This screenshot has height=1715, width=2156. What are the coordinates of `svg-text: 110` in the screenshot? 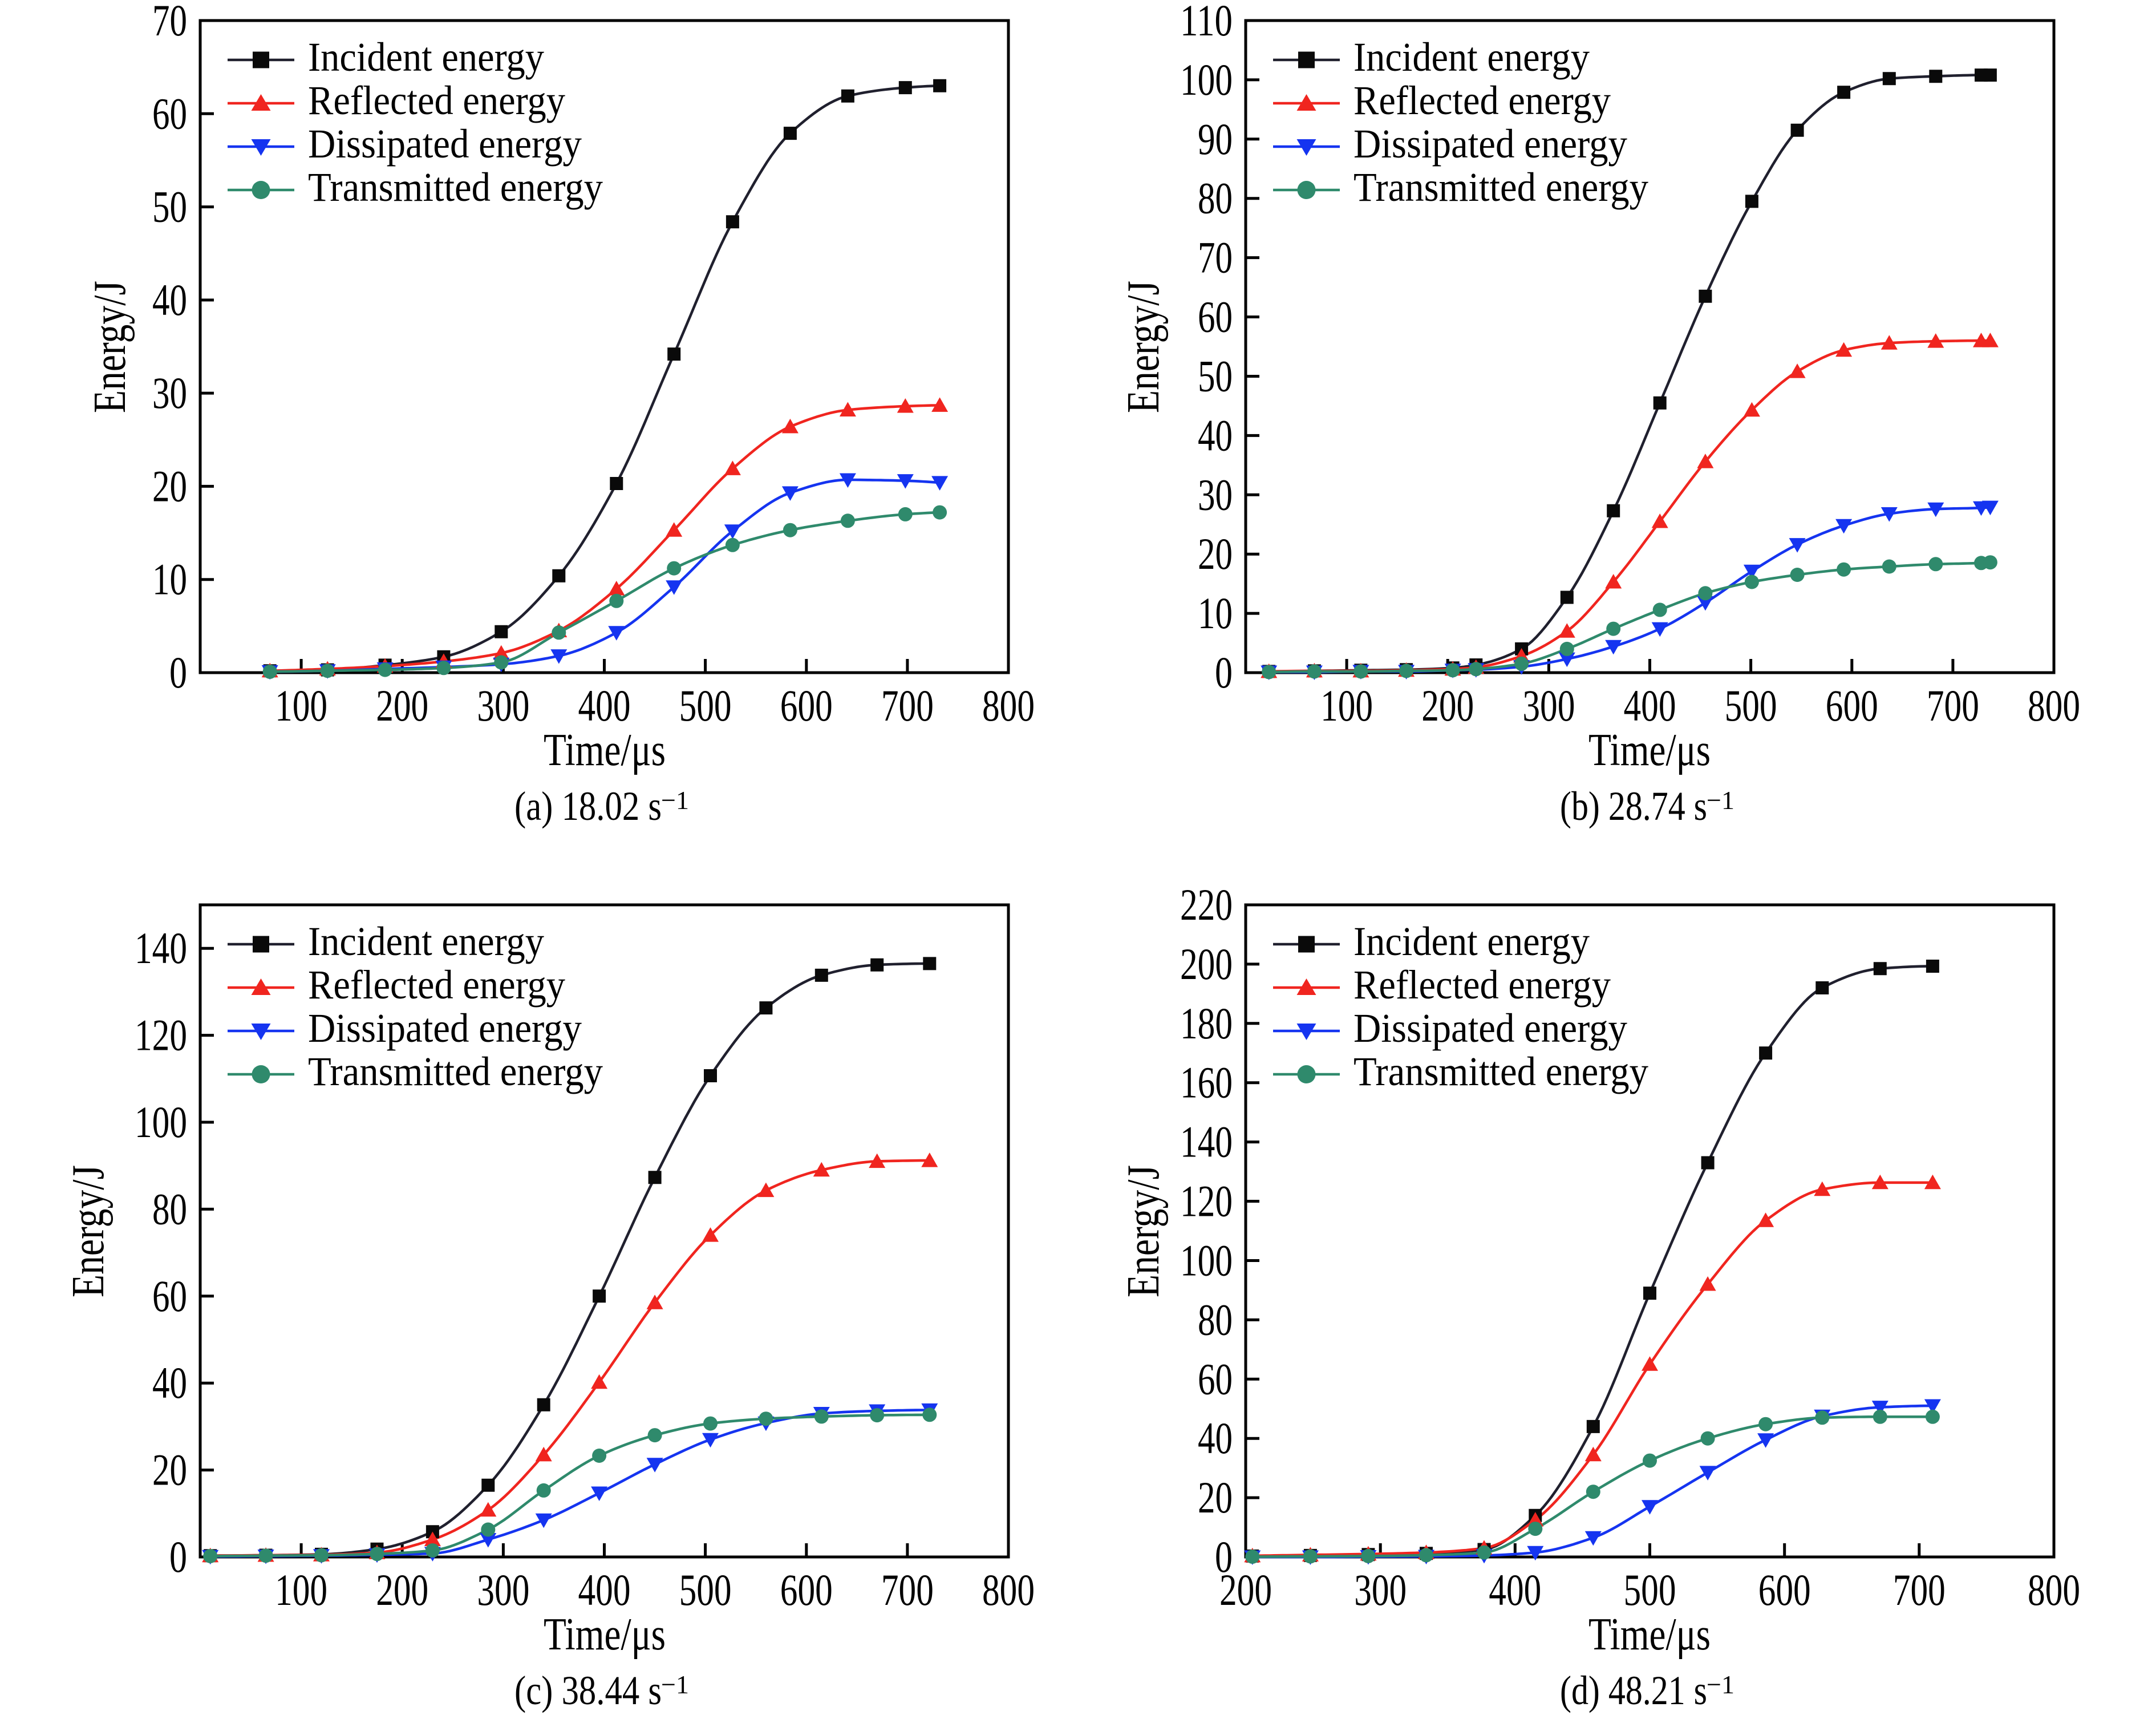 It's located at (1207, 22).